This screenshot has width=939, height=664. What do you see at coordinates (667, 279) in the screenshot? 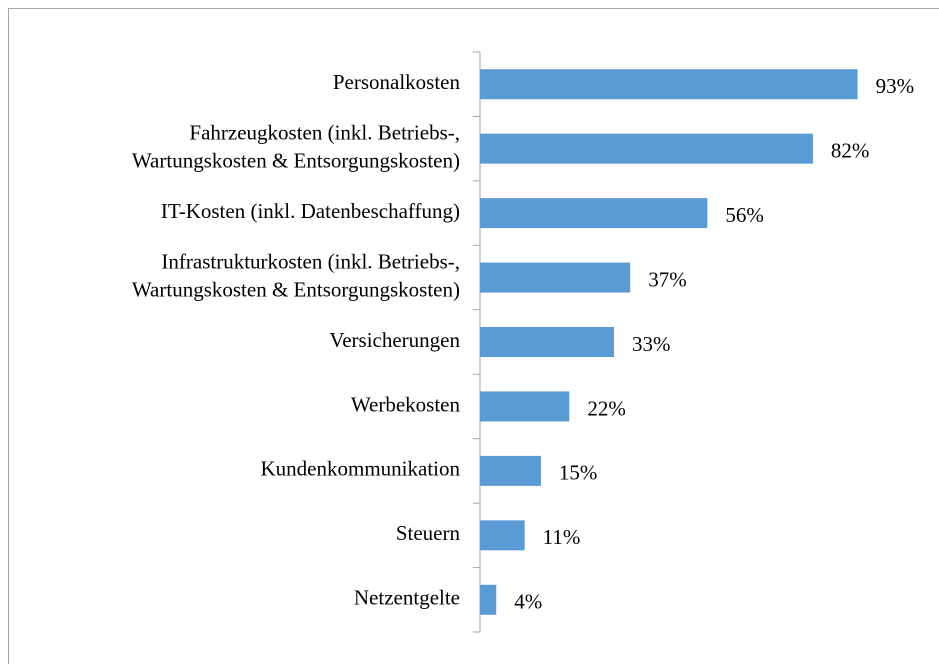
I see `value-label: 37%` at bounding box center [667, 279].